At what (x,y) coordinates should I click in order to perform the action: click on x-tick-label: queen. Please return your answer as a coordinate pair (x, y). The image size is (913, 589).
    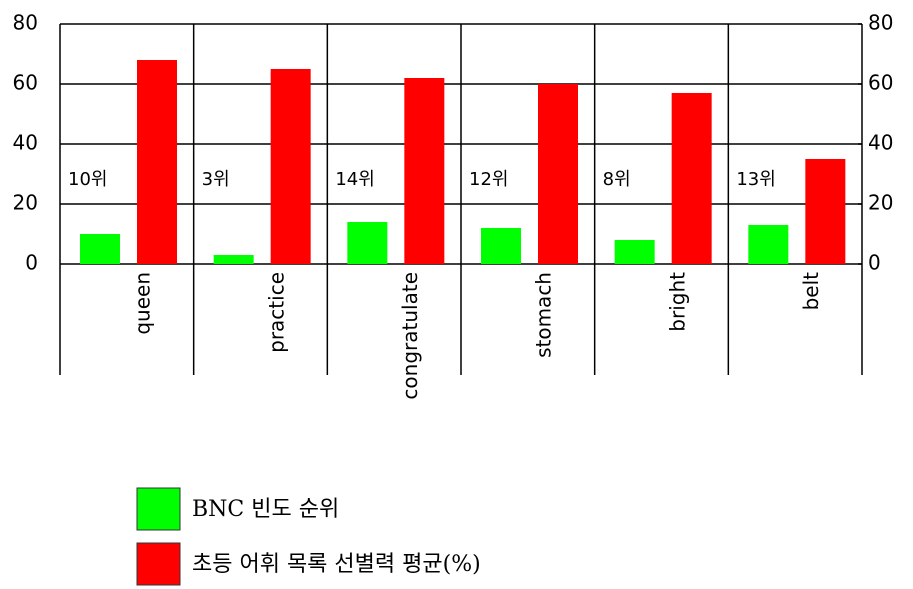
    Looking at the image, I should click on (143, 303).